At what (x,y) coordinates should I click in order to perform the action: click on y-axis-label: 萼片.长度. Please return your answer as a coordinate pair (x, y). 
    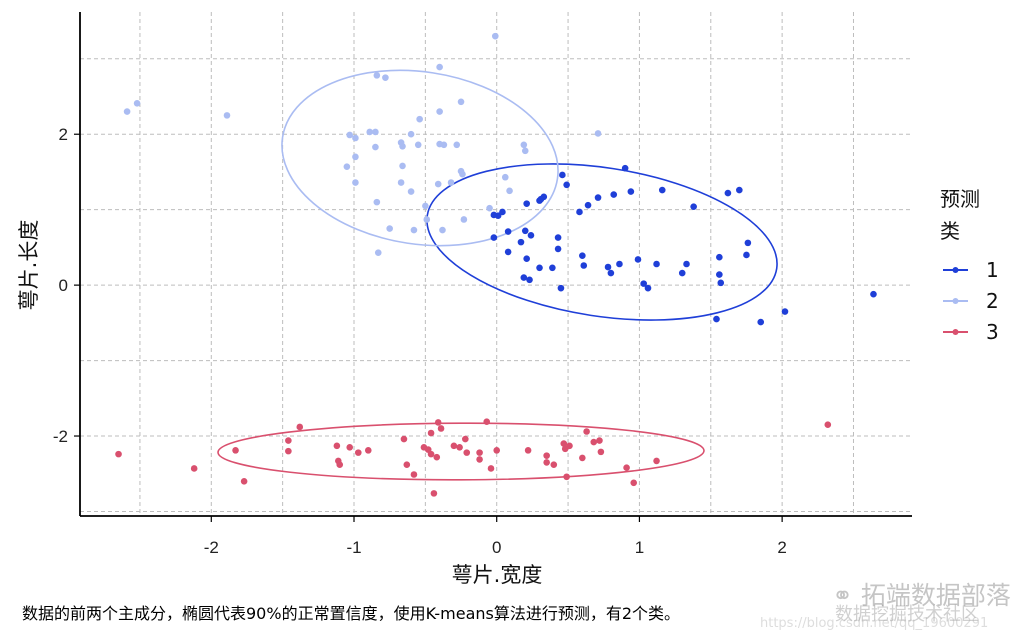
    Looking at the image, I should click on (29, 265).